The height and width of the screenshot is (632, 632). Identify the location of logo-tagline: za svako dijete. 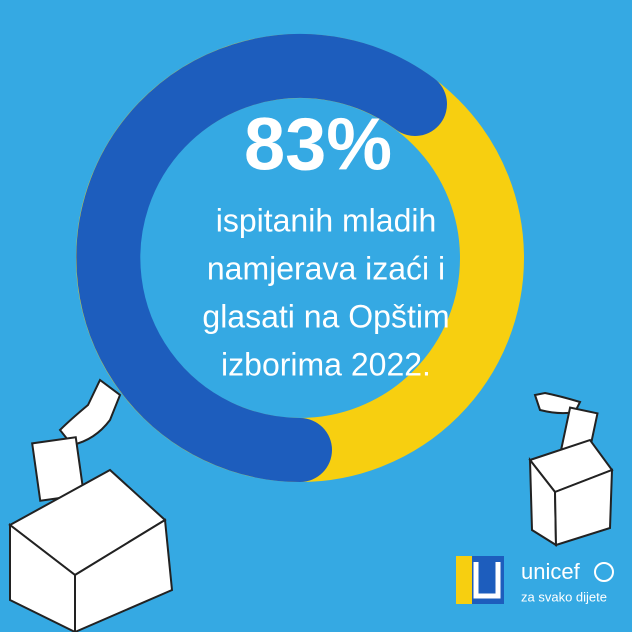
(564, 596).